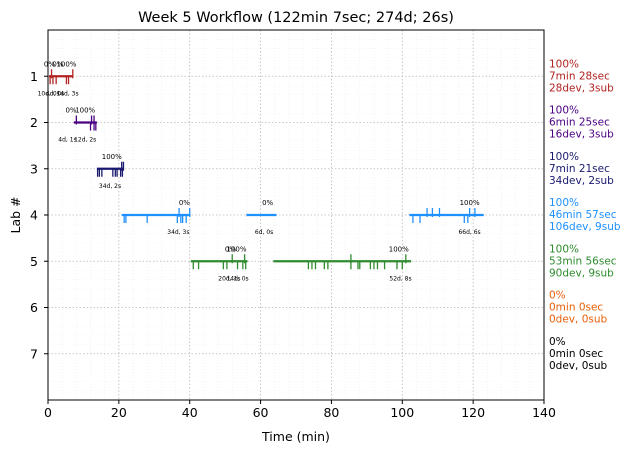 This screenshot has width=634, height=453. I want to click on lab-4-timeline: 0% 0% 100% 34d, 3s 6d, 0s 66d, 6s, so click(302, 217).